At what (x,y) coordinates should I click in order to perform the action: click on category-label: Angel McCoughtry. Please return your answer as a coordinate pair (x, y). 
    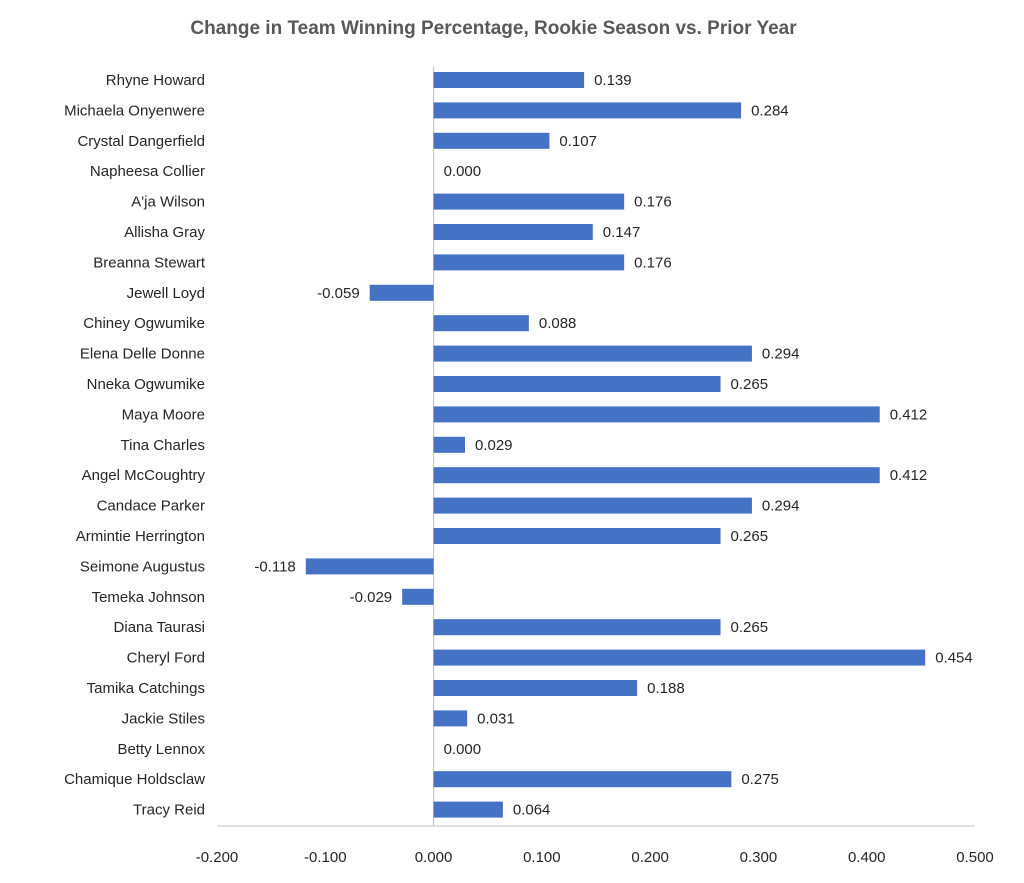
    Looking at the image, I should click on (144, 475).